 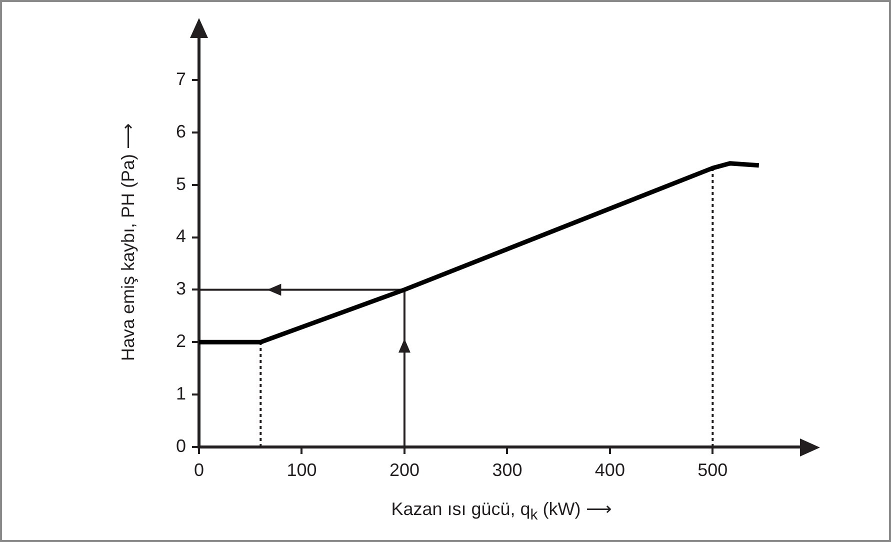 I want to click on y-tick-label: 3, so click(x=181, y=288).